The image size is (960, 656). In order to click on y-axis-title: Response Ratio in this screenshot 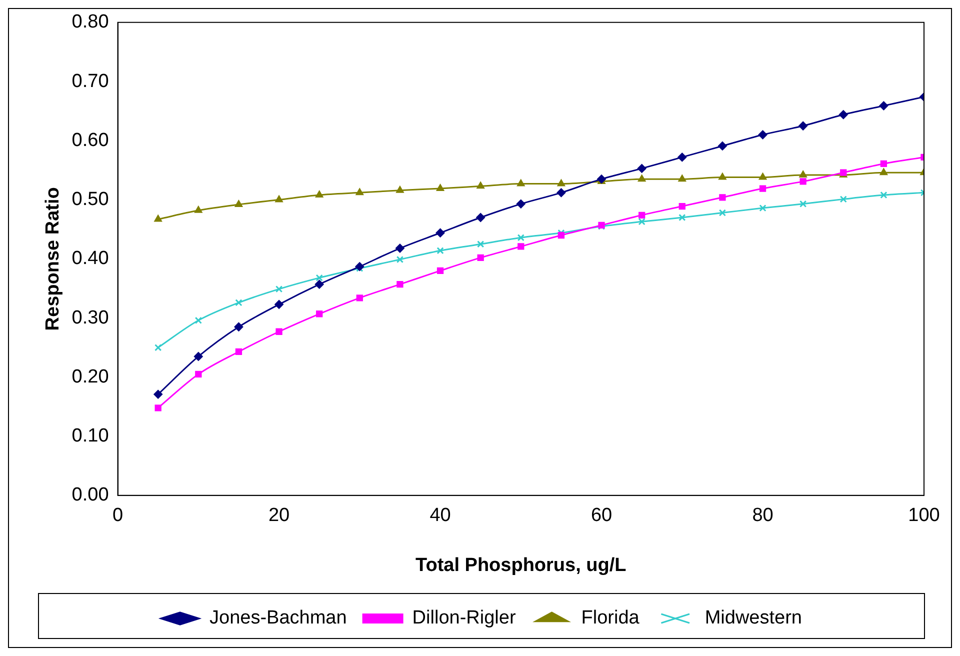, I will do `click(53, 259)`.